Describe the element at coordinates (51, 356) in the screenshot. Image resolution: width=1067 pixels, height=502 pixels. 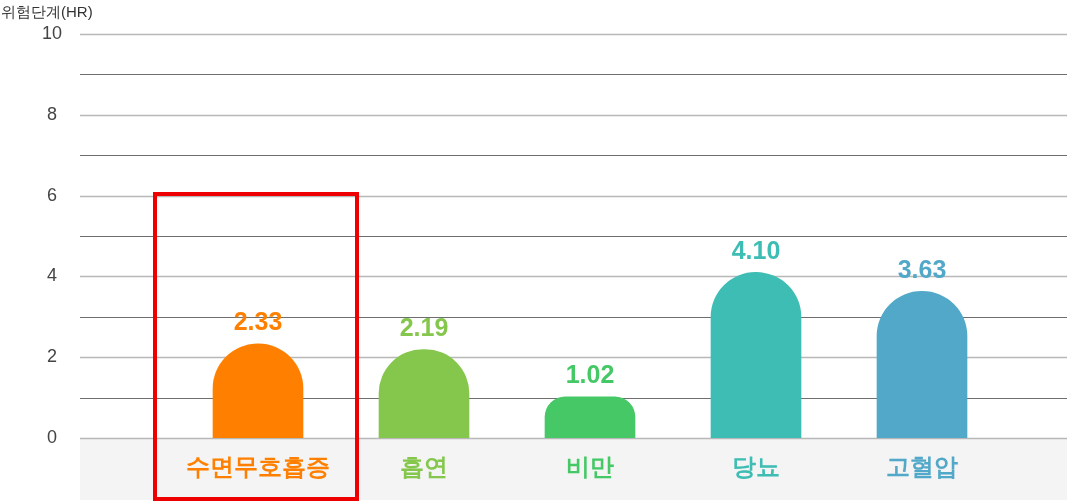
I see `y-tick-label: 2` at that location.